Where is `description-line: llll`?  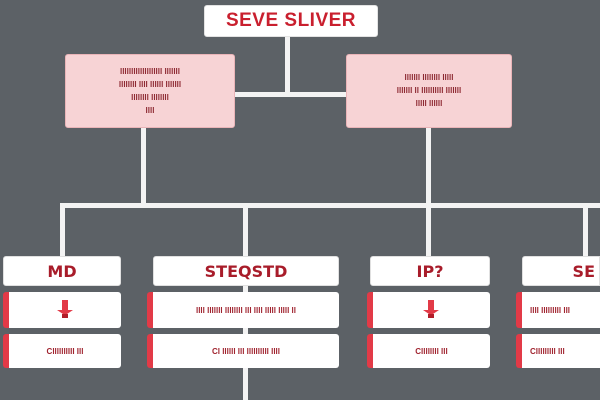 description-line: llll is located at coordinates (150, 110).